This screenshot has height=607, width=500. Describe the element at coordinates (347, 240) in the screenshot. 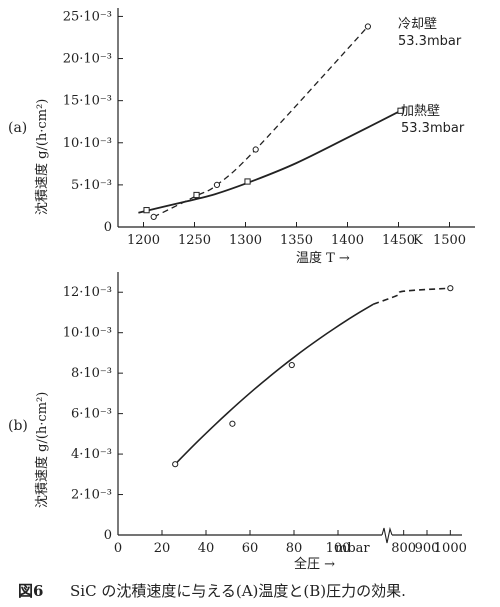

I see `x-tick-label: 1400` at that location.